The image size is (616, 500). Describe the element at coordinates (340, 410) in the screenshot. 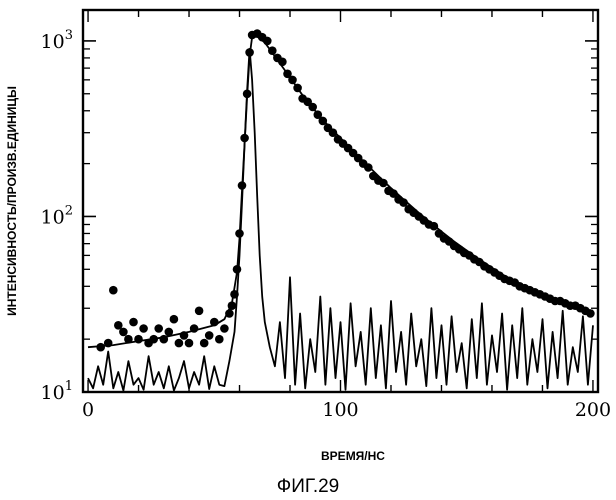

I see `x-tick-label: 100` at that location.